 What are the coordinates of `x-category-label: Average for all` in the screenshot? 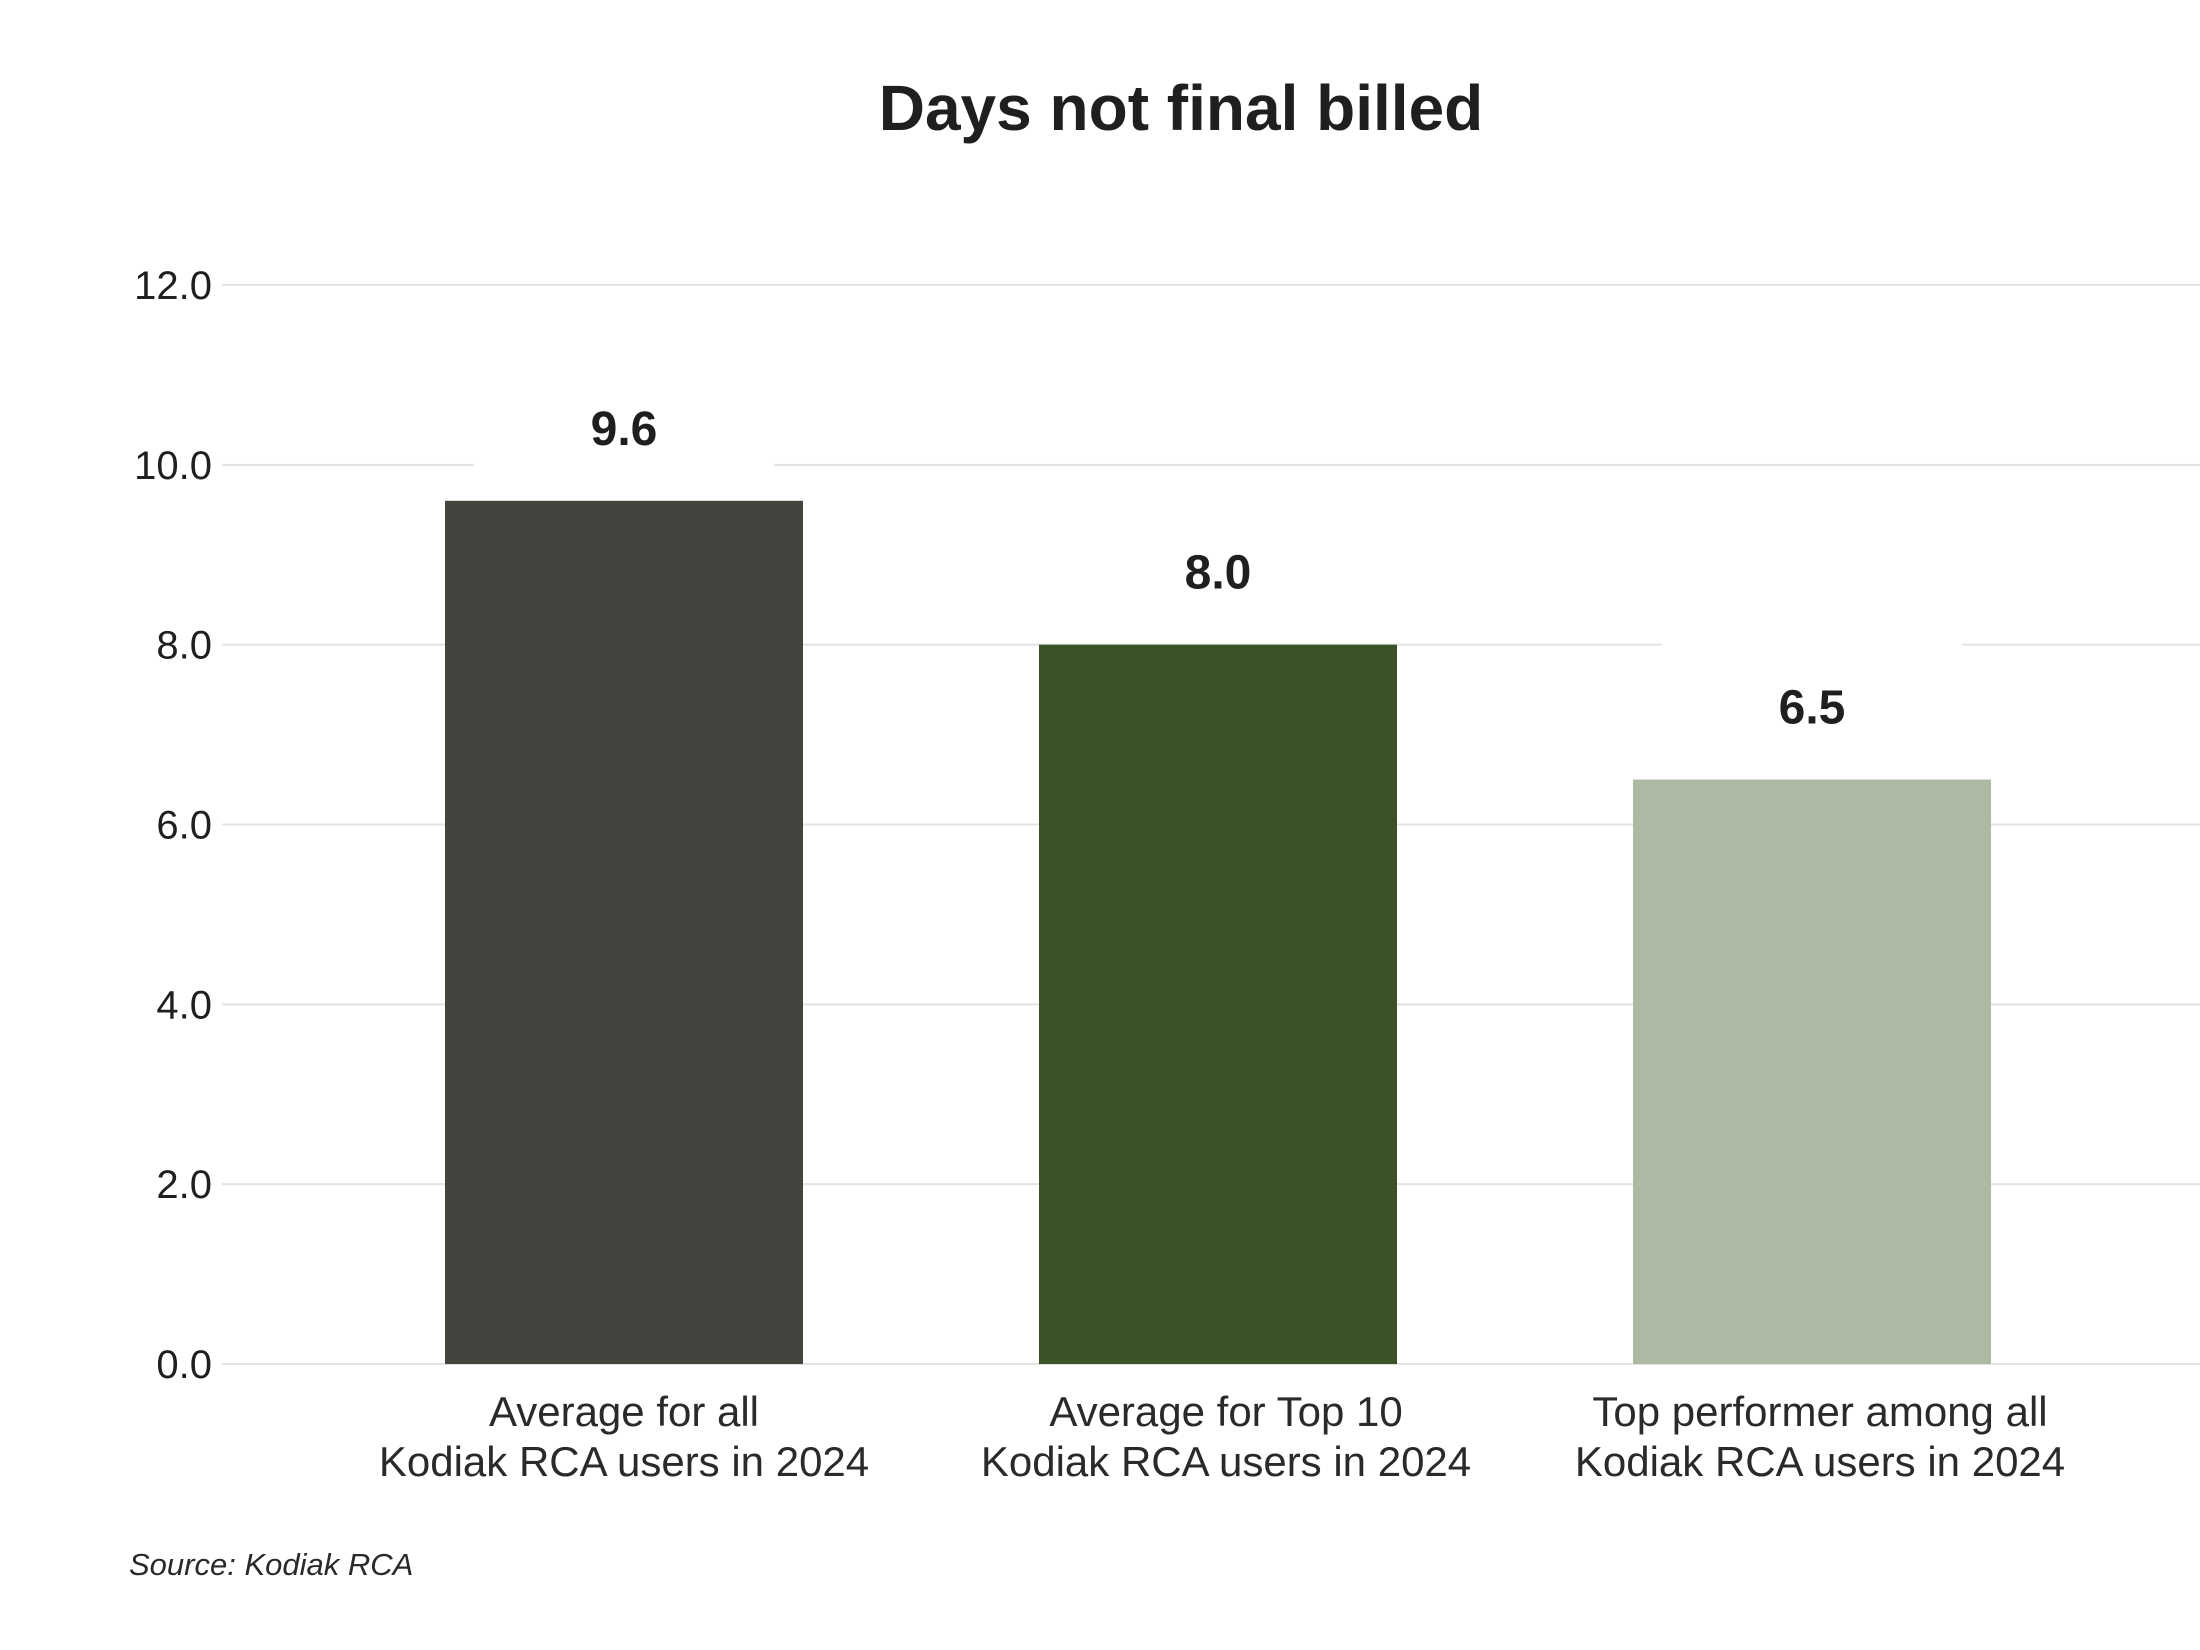 It's located at (624, 1411).